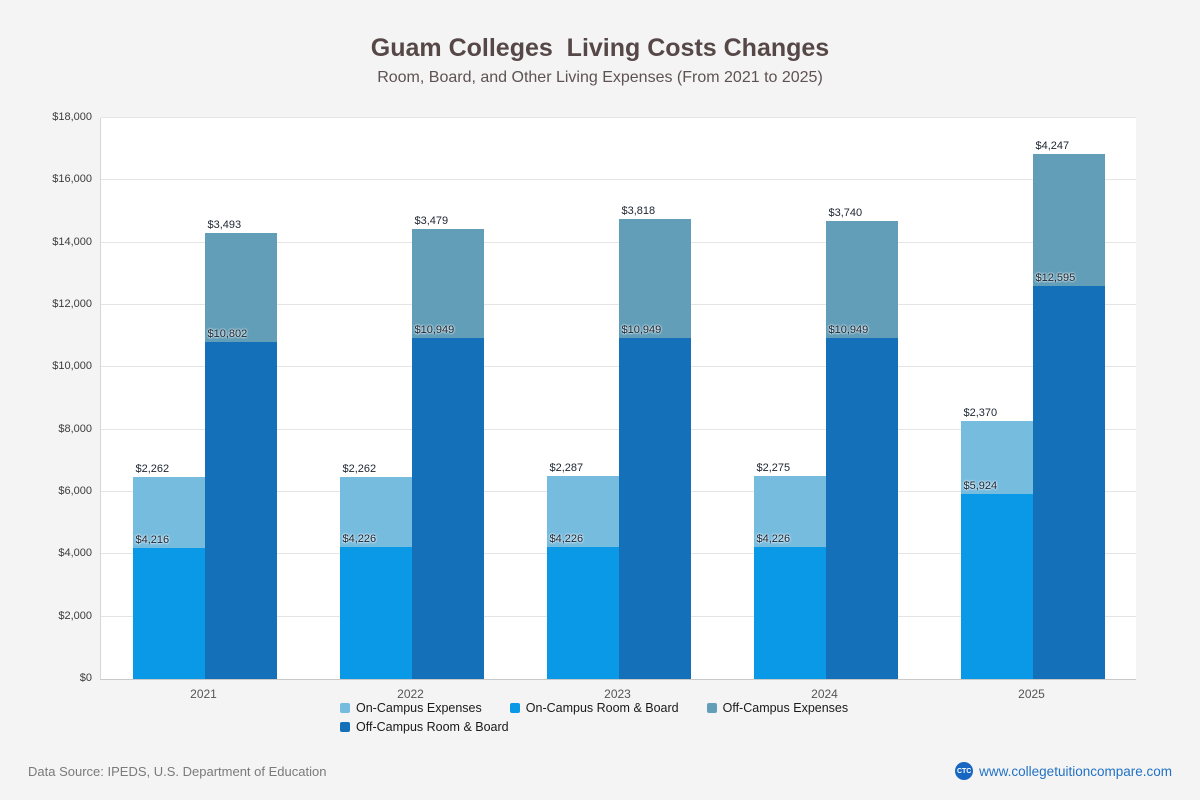  I want to click on bar-value-label: $3,479, so click(431, 221).